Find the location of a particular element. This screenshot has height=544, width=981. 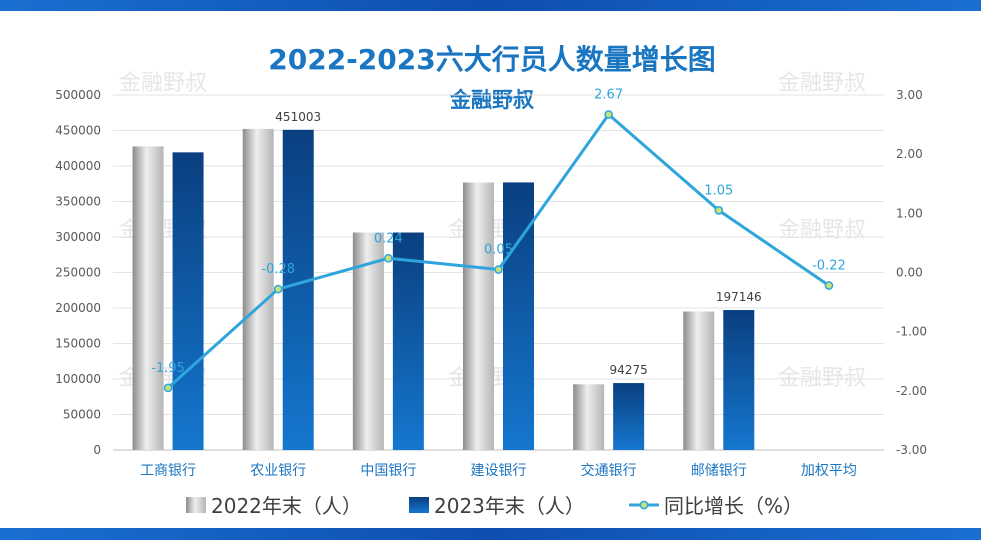

chart-legend: 2022年末（人） 2023年末（人） 同比增长（%） is located at coordinates (494, 506).